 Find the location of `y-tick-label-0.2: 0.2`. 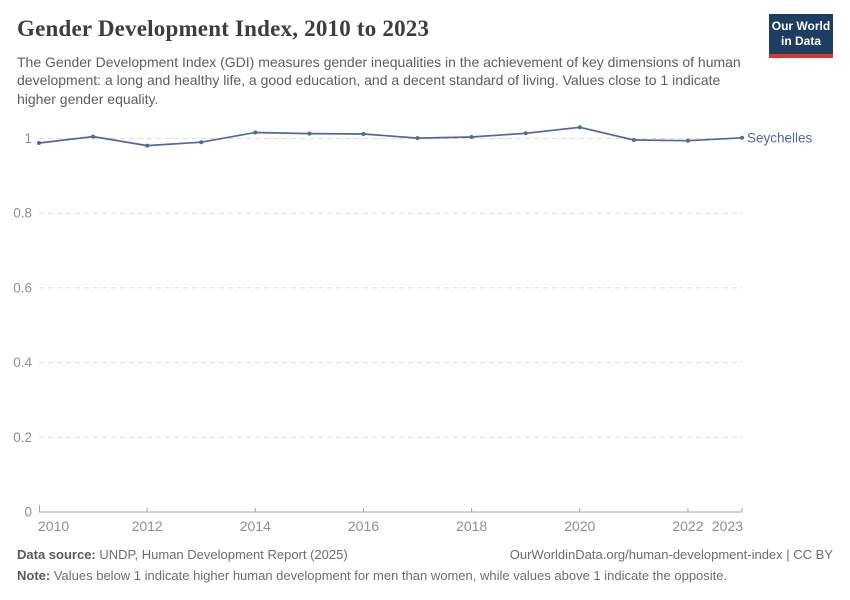

y-tick-label-0.2: 0.2 is located at coordinates (22, 437).